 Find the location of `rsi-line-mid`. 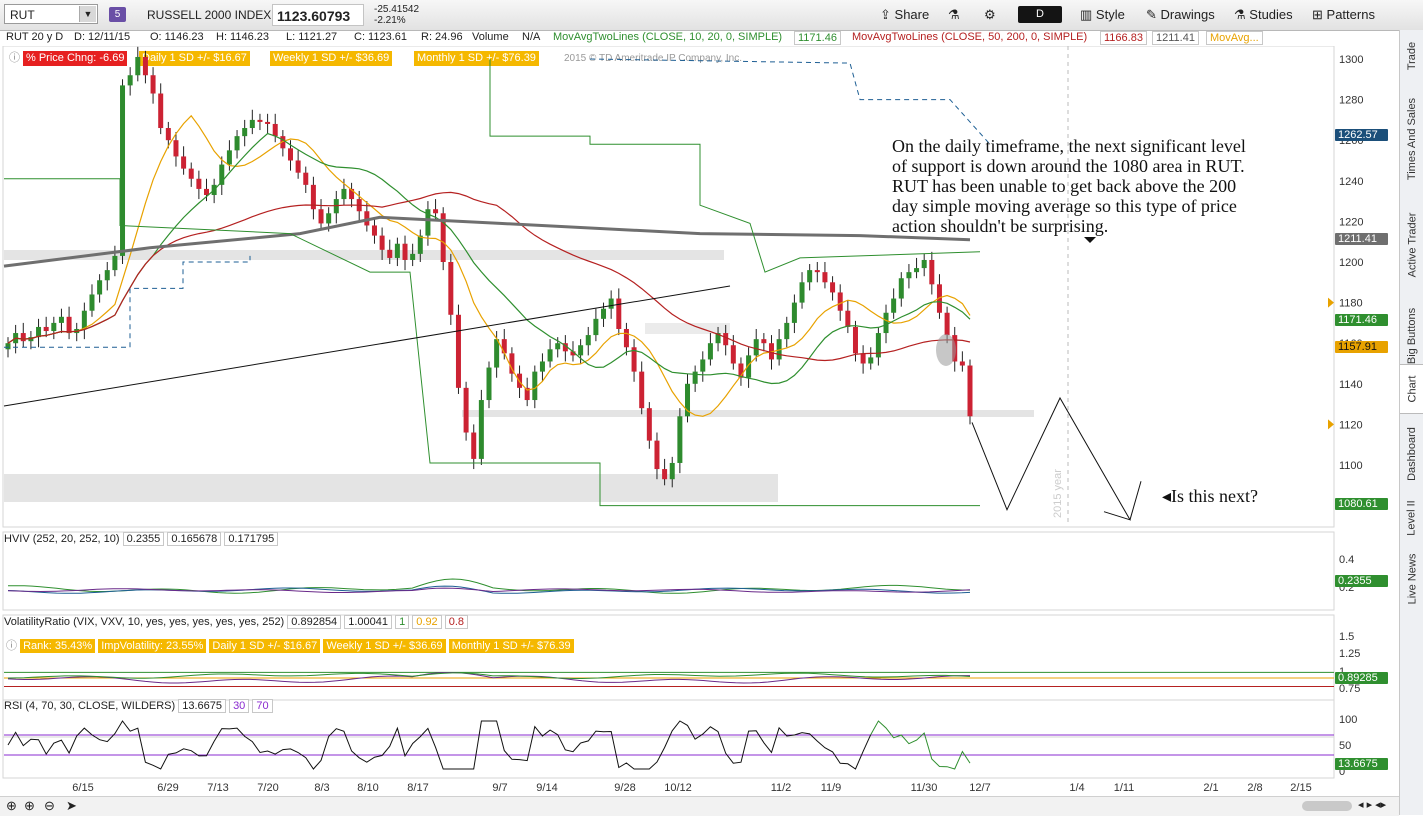

rsi-line-mid is located at coordinates (726, 745).